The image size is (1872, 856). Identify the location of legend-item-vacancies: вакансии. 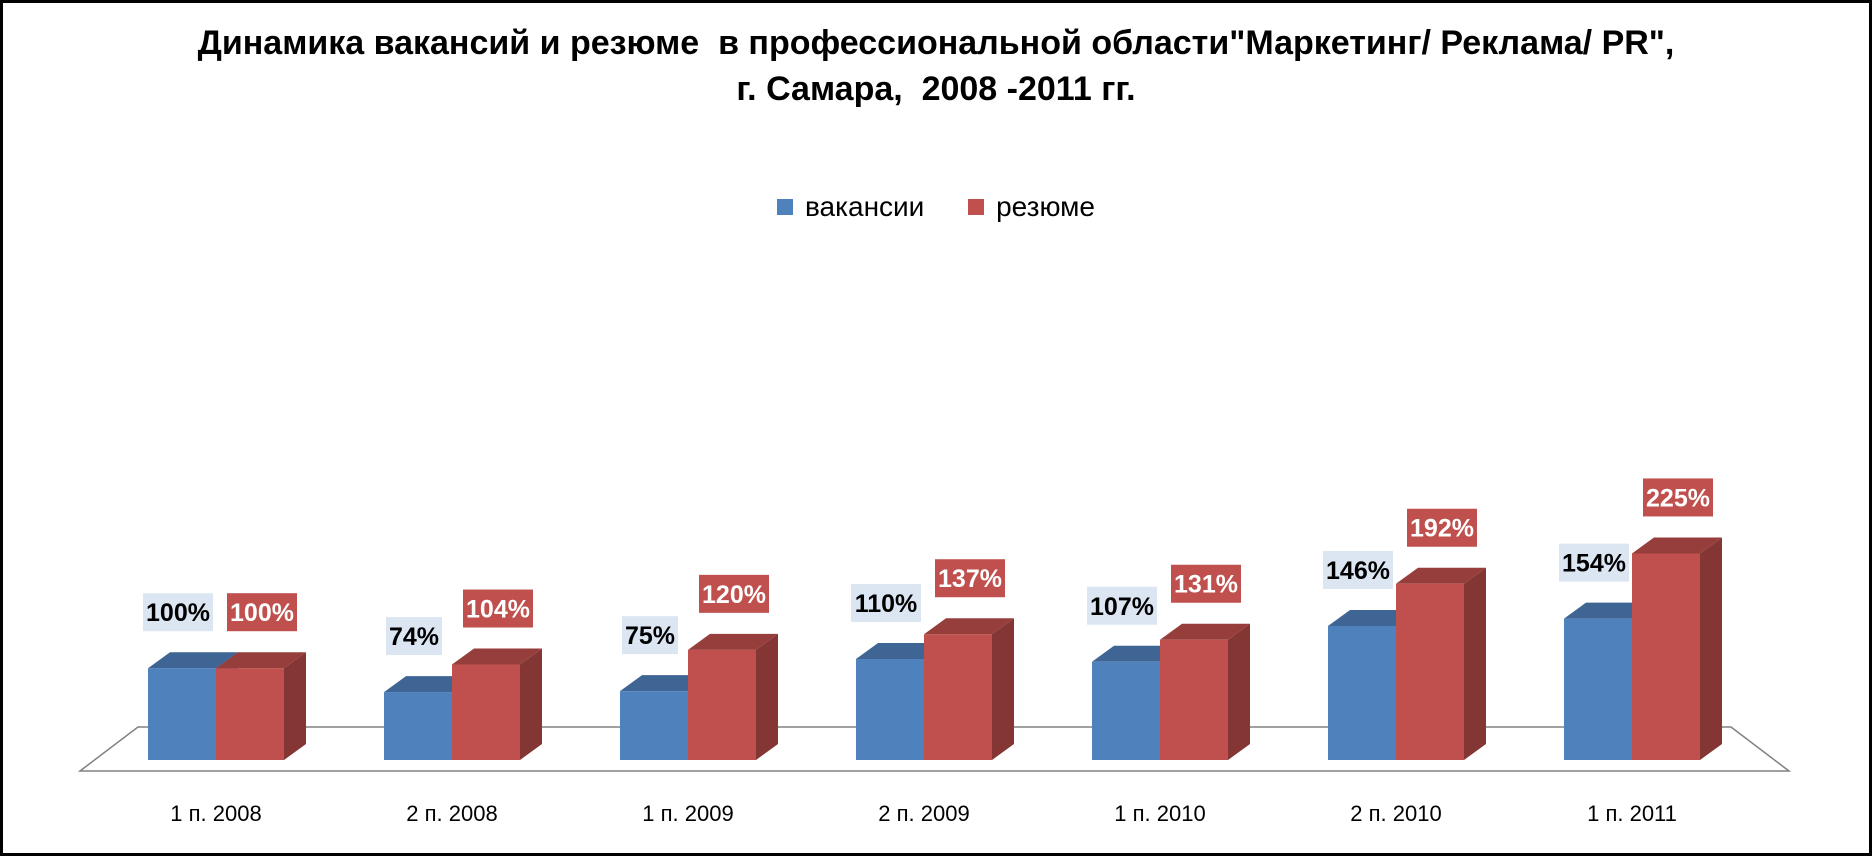
(850, 207).